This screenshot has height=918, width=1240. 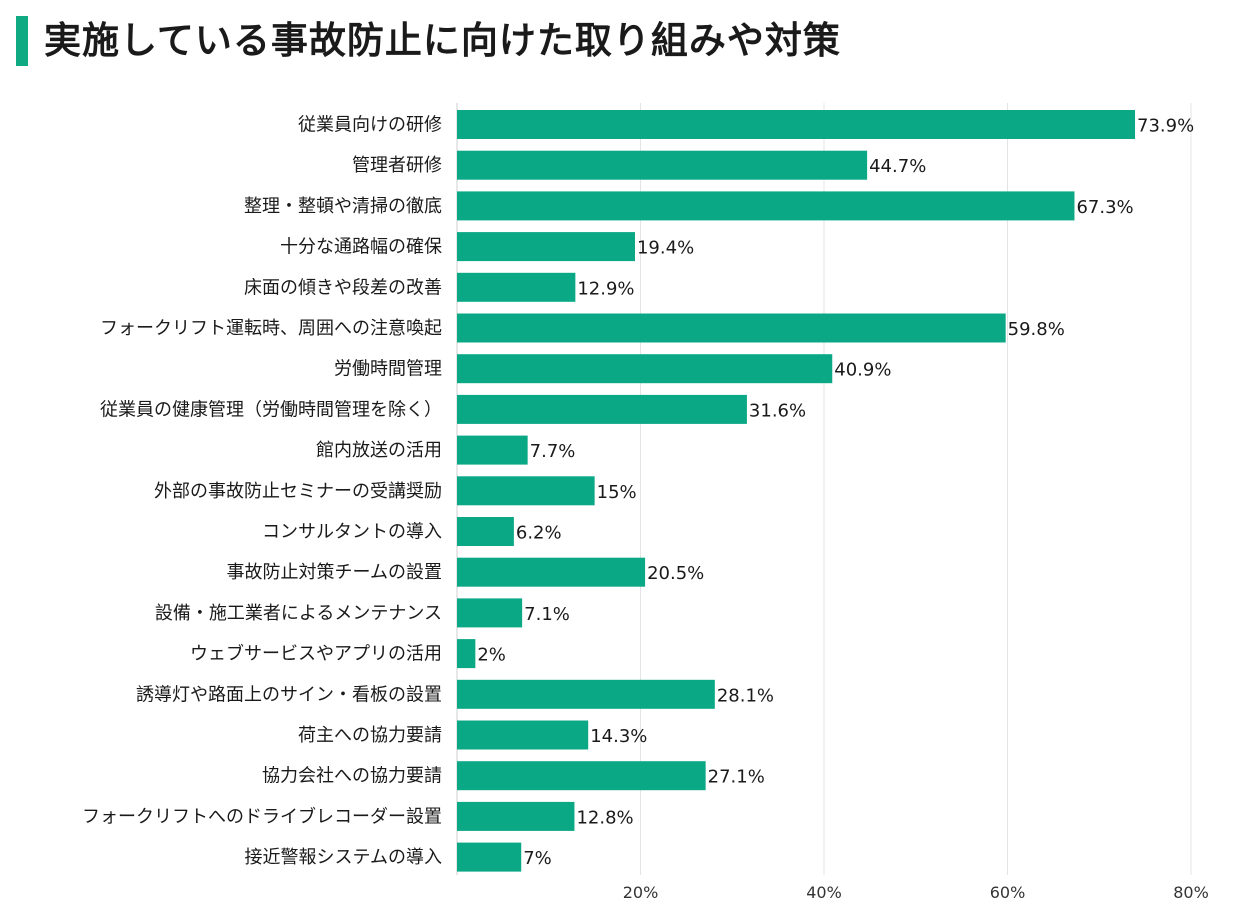 What do you see at coordinates (897, 166) in the screenshot?
I see `value-label: 44.7%` at bounding box center [897, 166].